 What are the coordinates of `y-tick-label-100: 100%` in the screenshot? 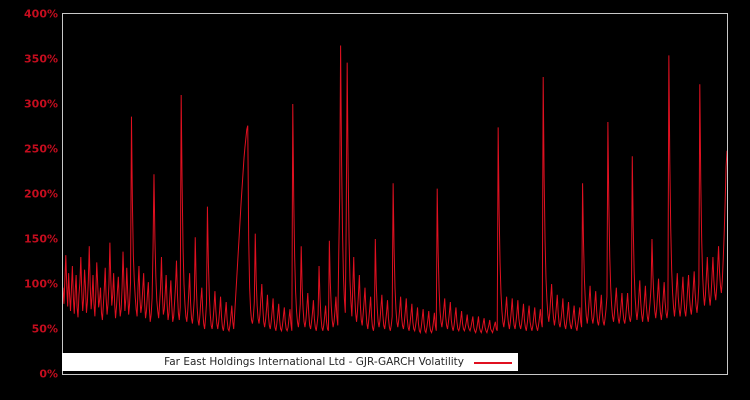 It's located at (41, 284).